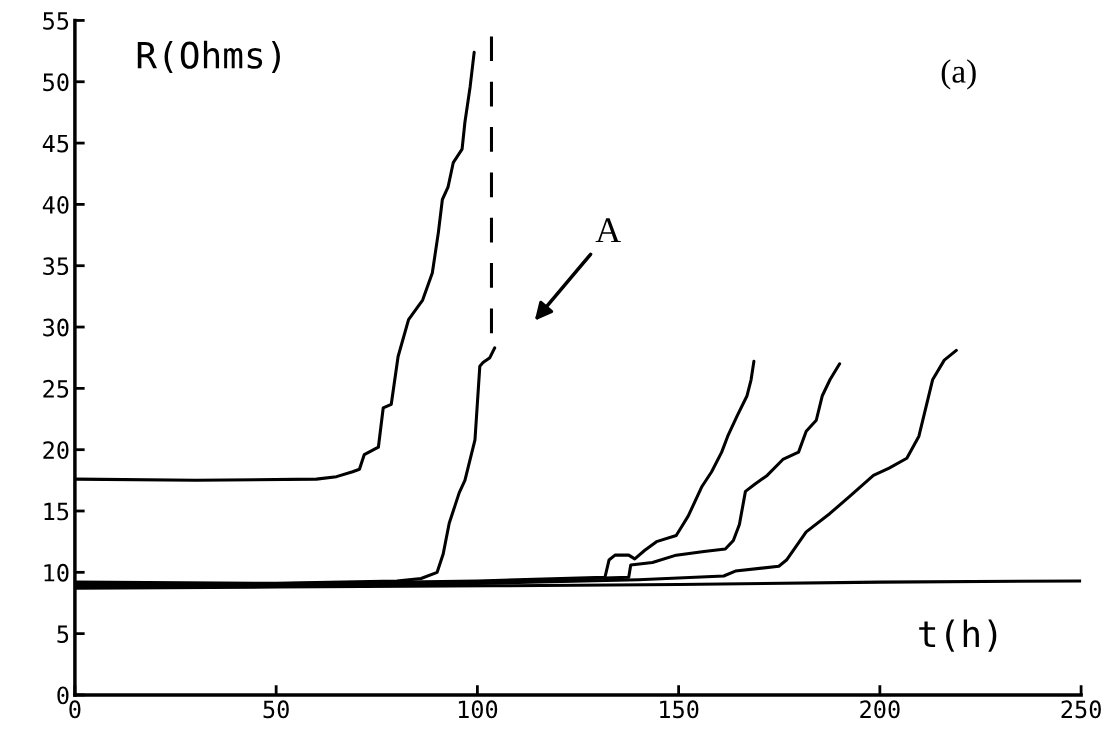 The image size is (1118, 730). Describe the element at coordinates (1081, 709) in the screenshot. I see `x-tick-label: 250` at that location.